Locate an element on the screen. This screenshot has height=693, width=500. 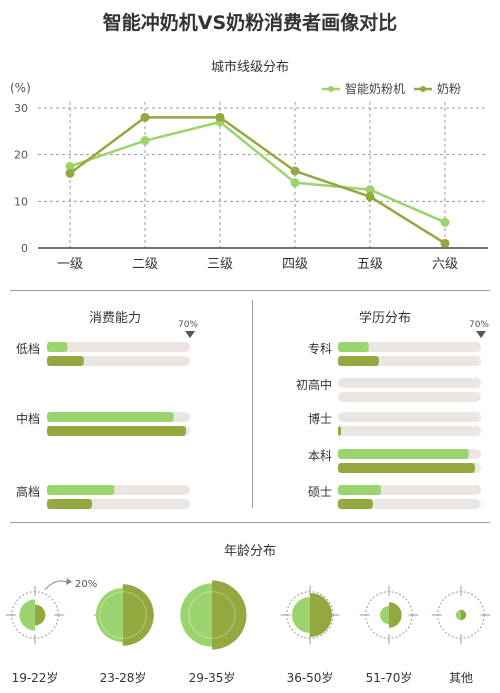
consumption-title: 消费能力 is located at coordinates (114, 318).